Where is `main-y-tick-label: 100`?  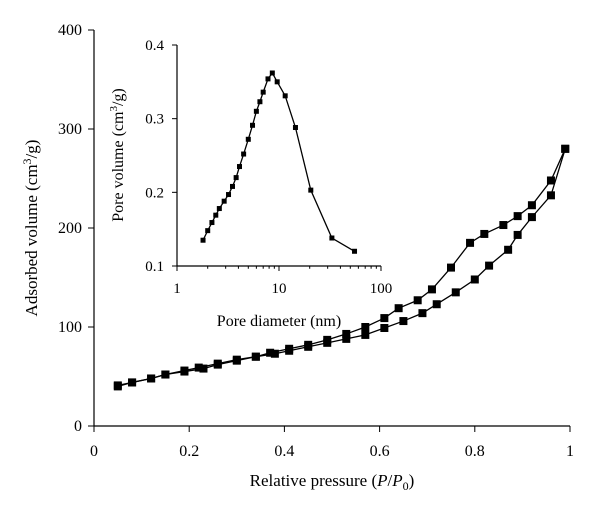 main-y-tick-label: 100 is located at coordinates (70, 327).